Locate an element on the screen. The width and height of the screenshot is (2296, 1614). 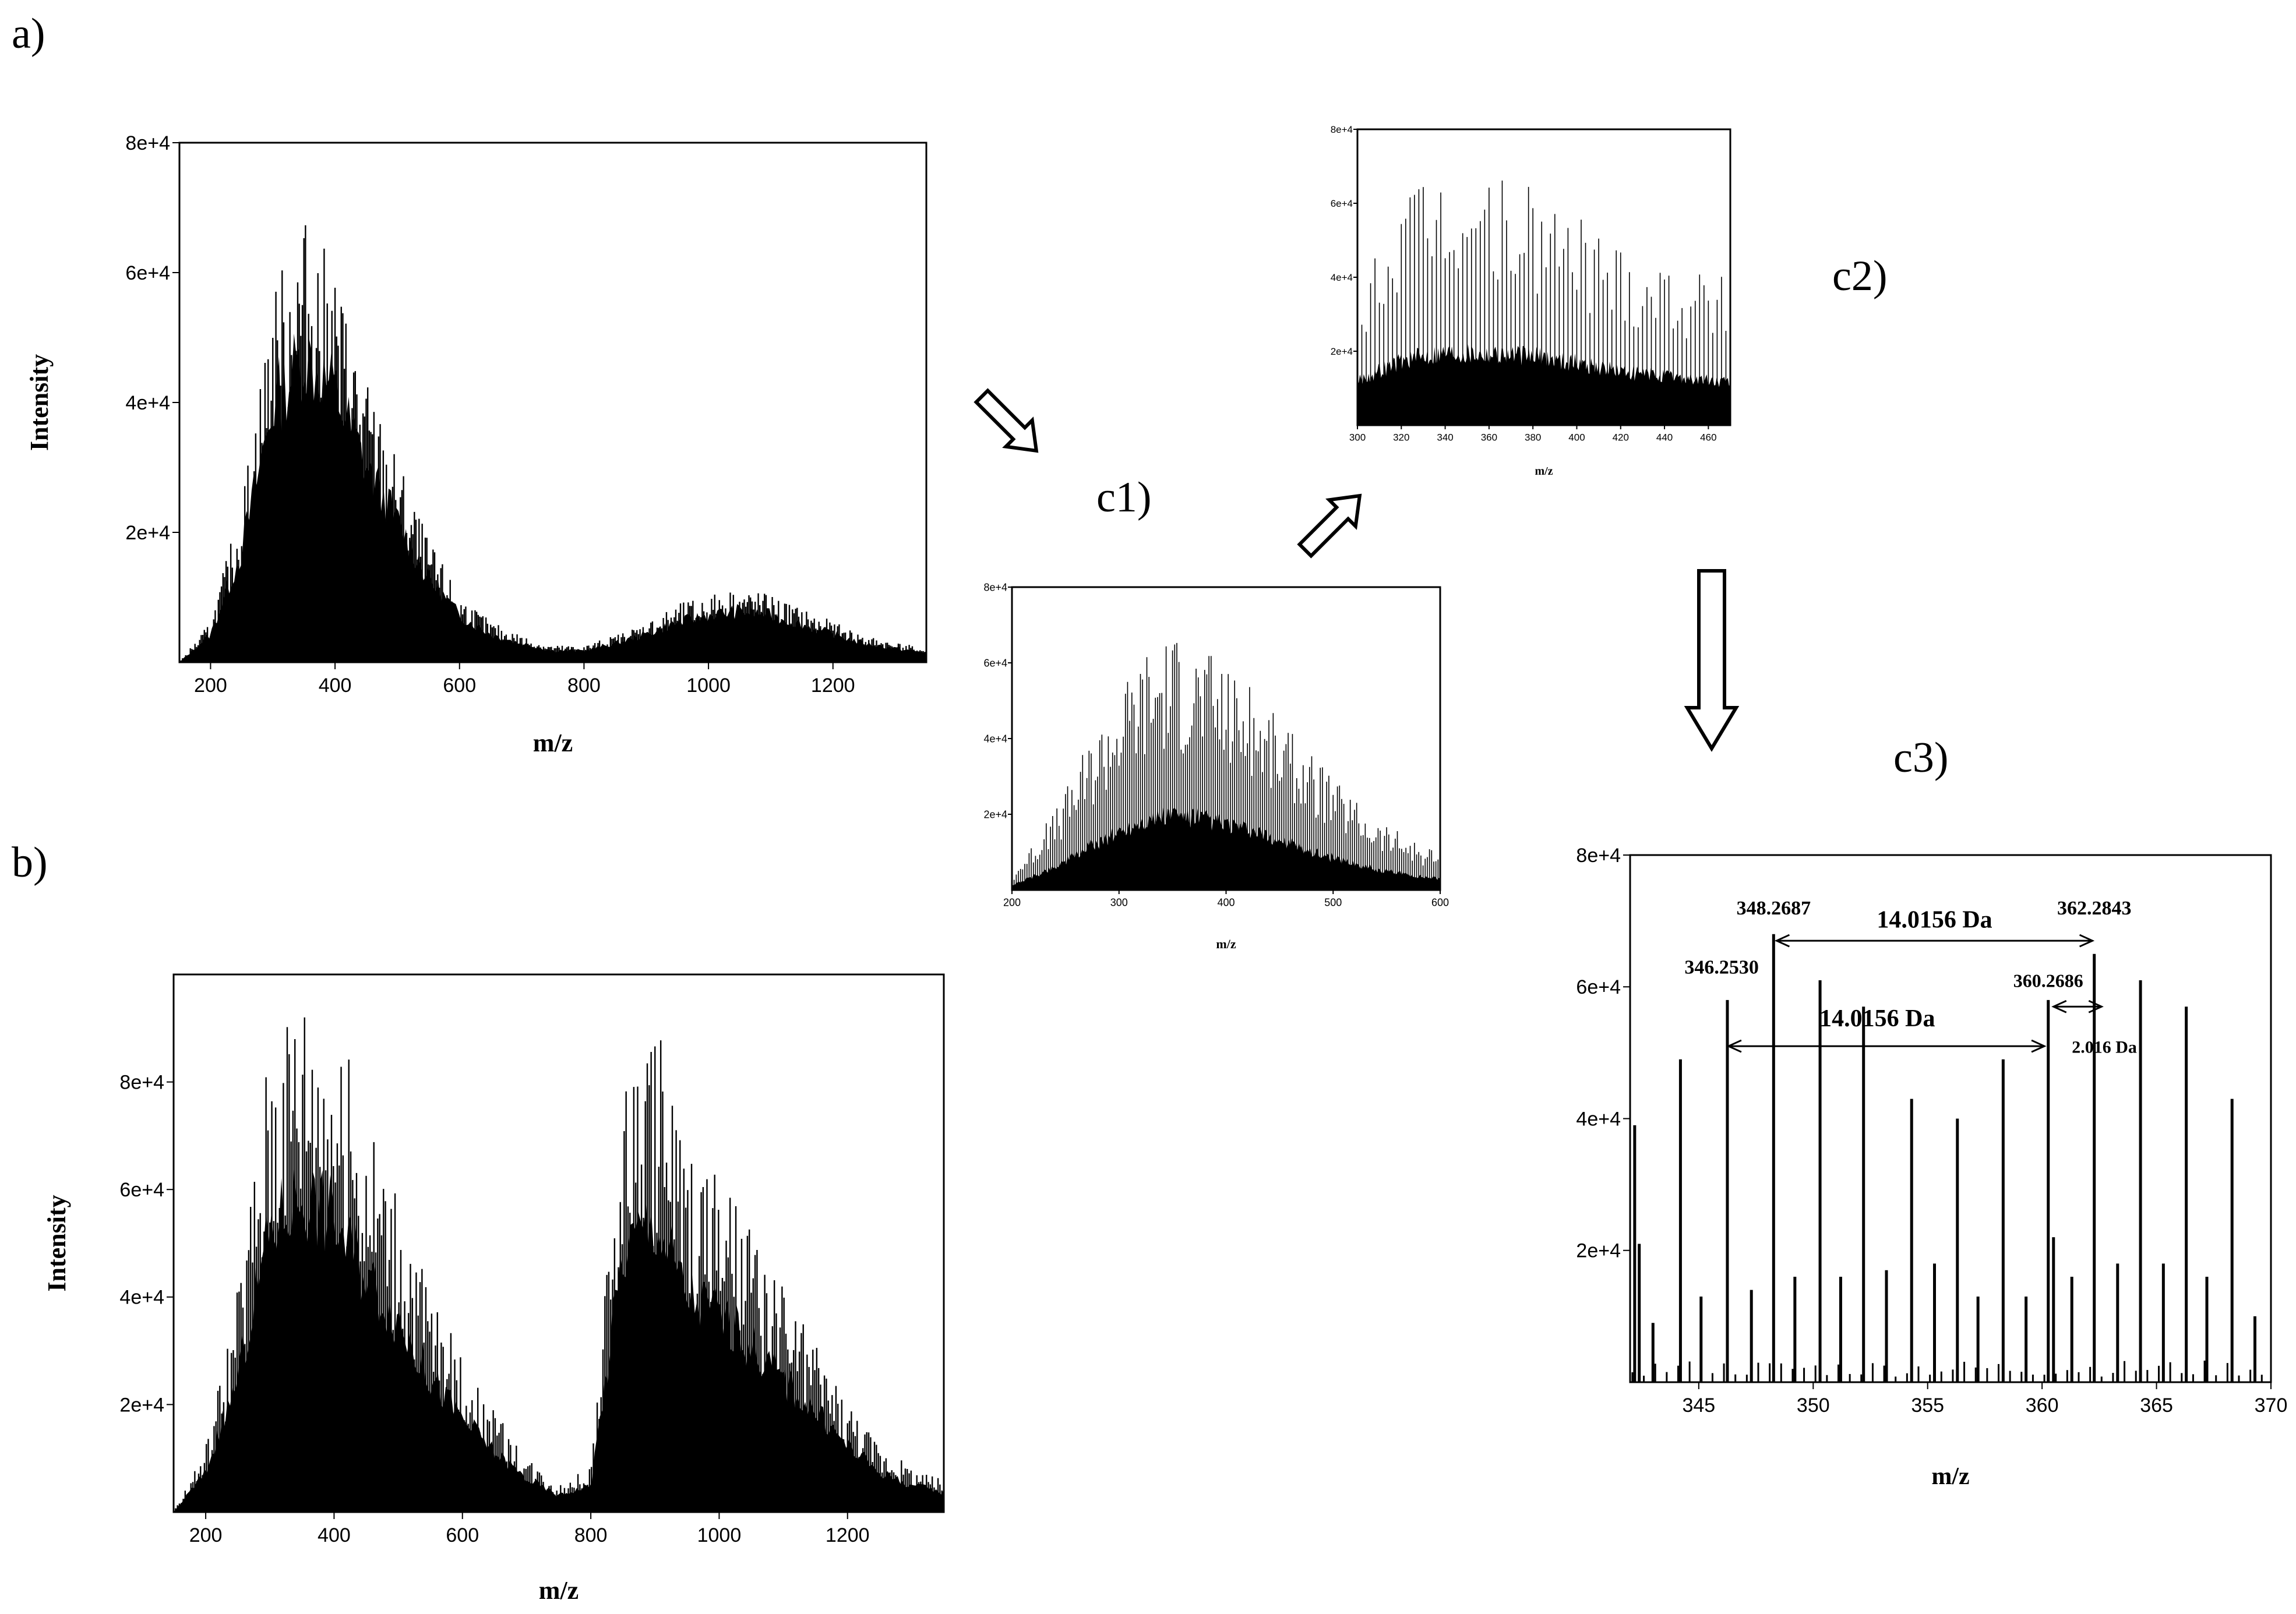
peak-annotation: 360.2686 is located at coordinates (2048, 980).